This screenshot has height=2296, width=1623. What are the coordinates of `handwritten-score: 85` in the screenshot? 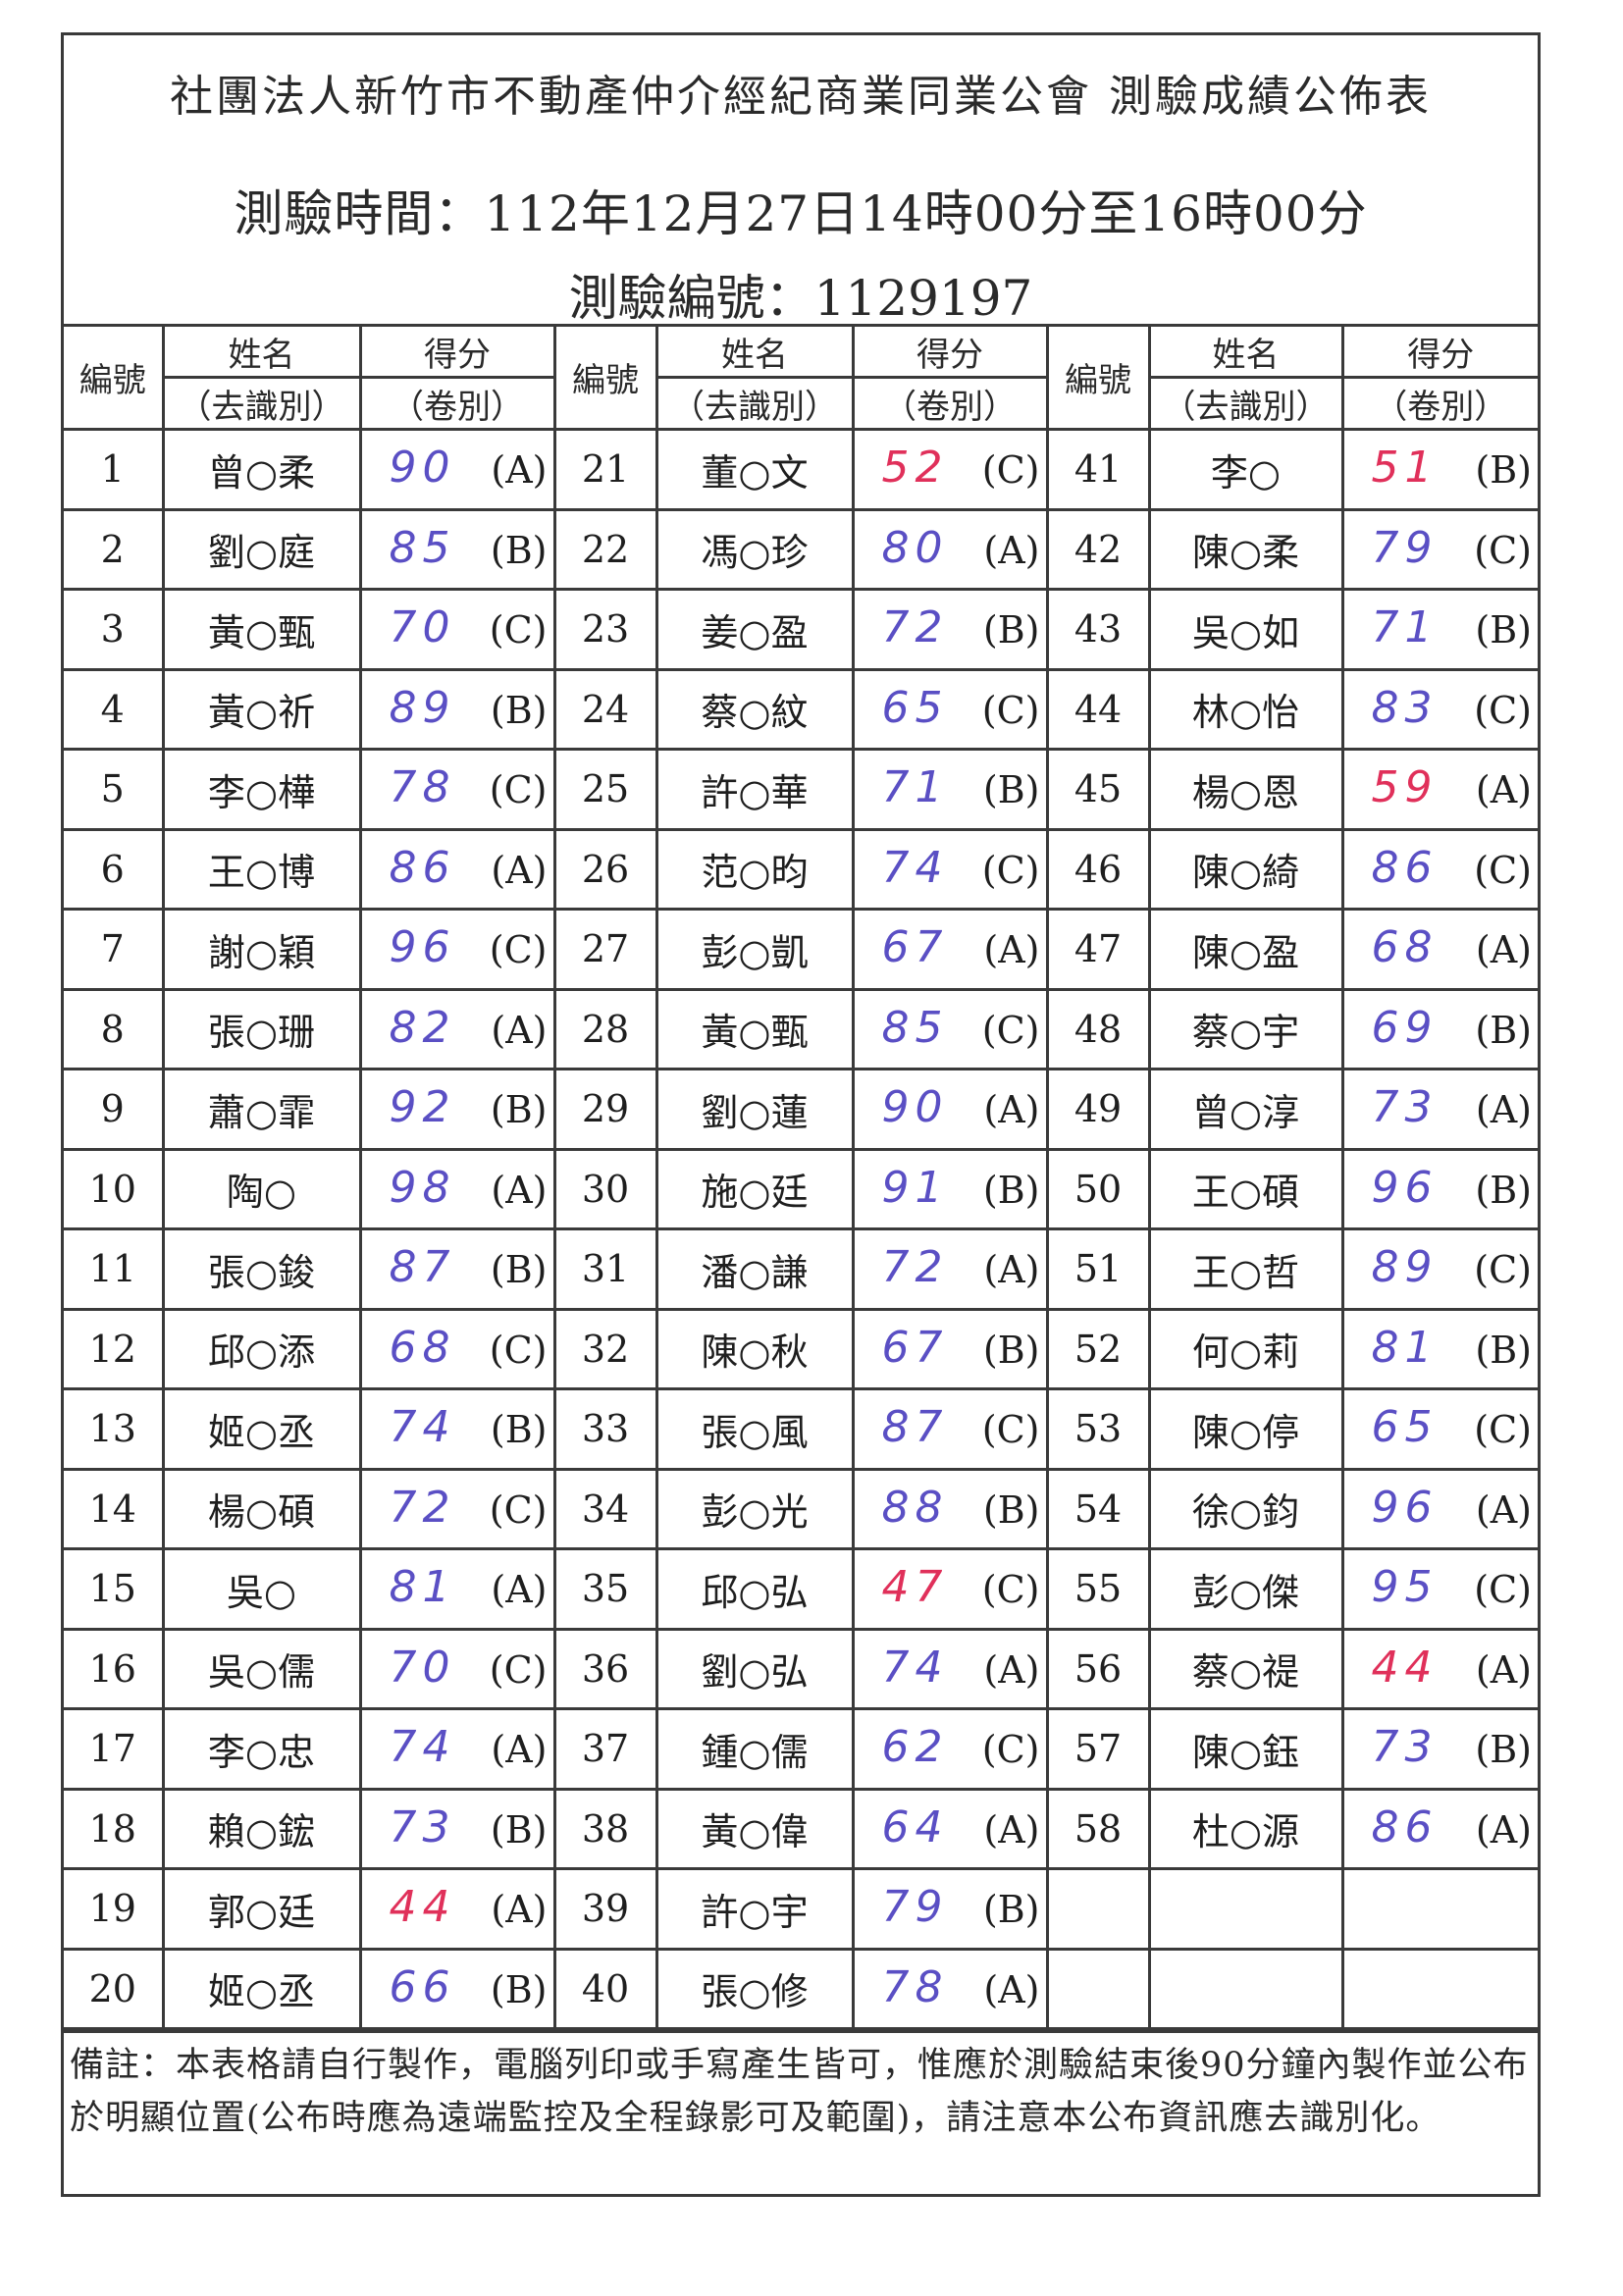 It's located at (422, 547).